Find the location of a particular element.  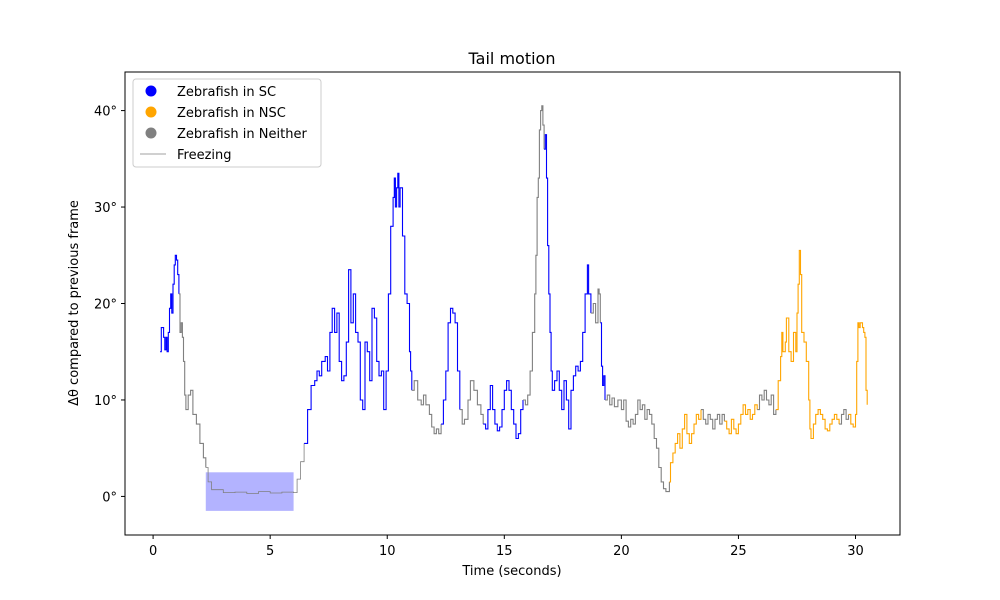

chart-title: Tail motion is located at coordinates (512, 58).